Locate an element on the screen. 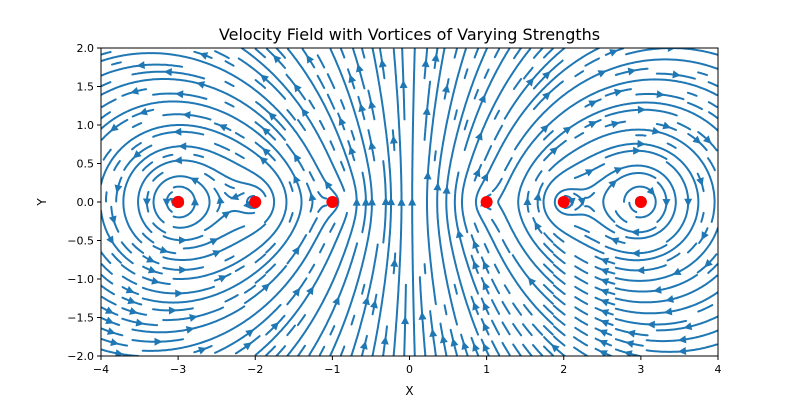  y-tick-label: 0.5 is located at coordinates (86, 164).